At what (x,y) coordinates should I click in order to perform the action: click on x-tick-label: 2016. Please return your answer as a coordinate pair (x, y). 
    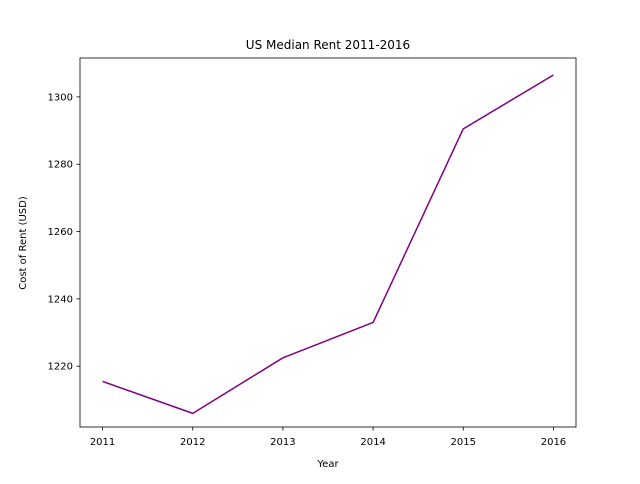
    Looking at the image, I should click on (553, 442).